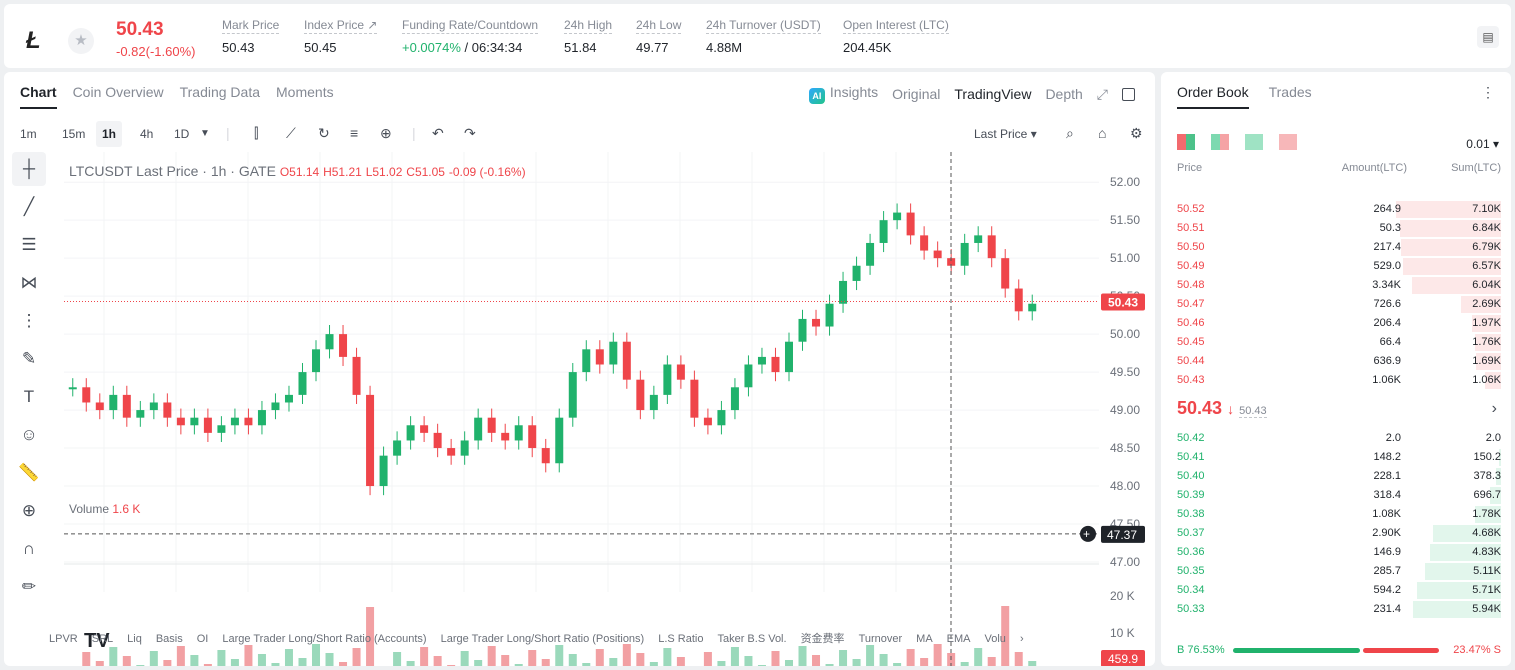 This screenshot has height=670, width=1515. What do you see at coordinates (251, 36) in the screenshot?
I see `stat-mark-price: Mark Price 50.43` at bounding box center [251, 36].